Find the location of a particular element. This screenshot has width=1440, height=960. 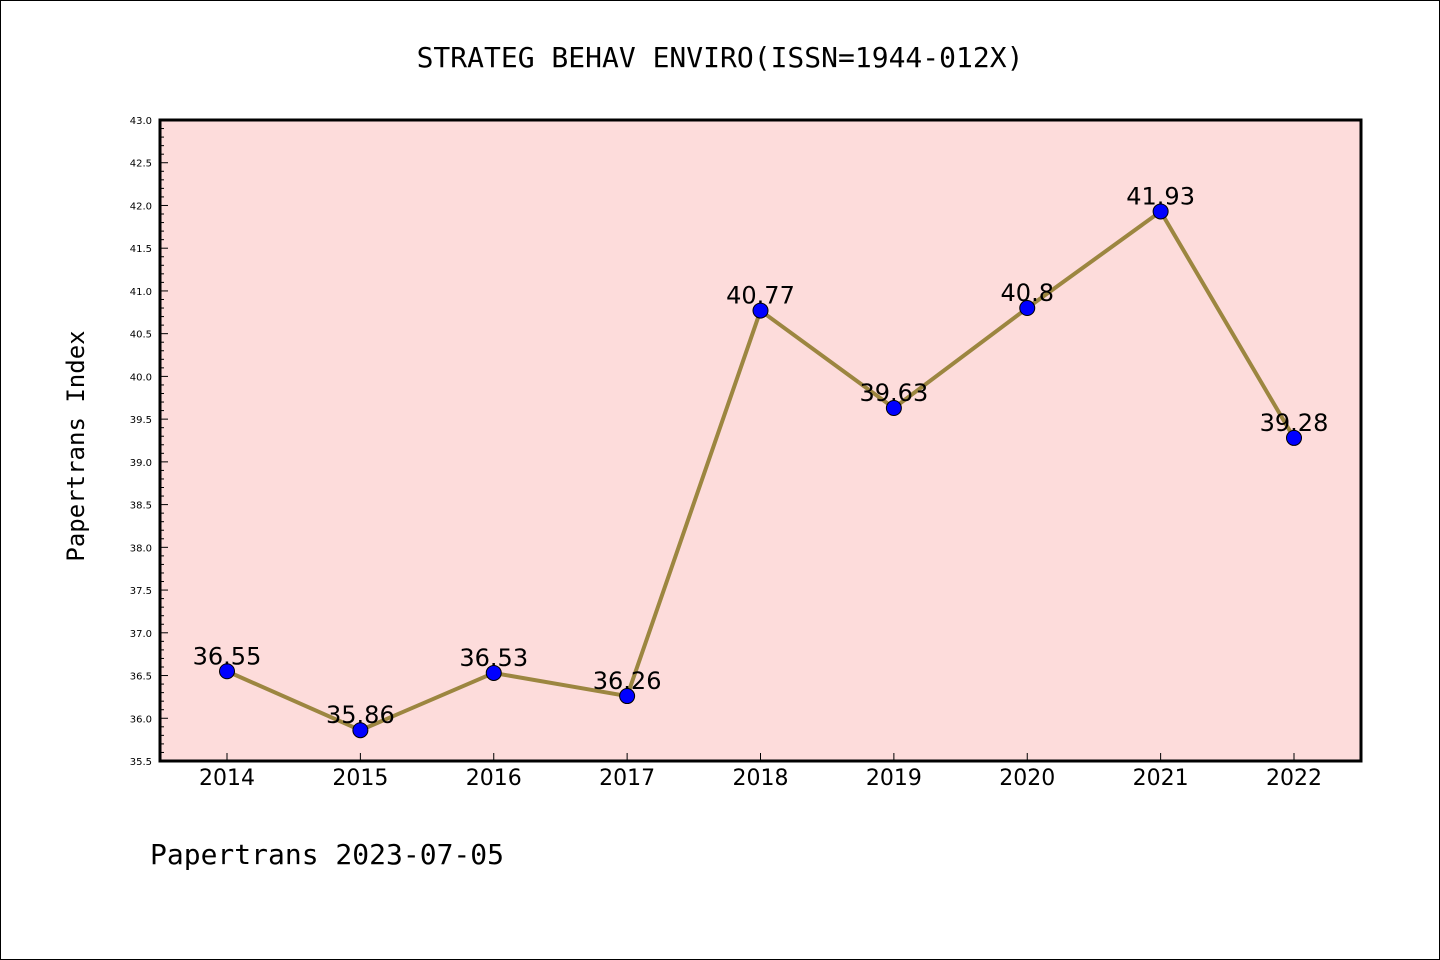

data-label: 40.8 is located at coordinates (1027, 293).